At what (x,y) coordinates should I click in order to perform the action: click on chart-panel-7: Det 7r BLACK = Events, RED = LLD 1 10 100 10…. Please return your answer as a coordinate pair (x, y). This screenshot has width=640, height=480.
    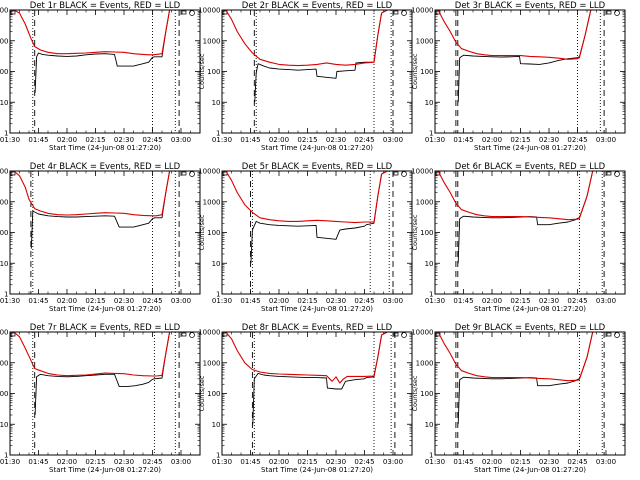
    Looking at the image, I should click on (100, 398).